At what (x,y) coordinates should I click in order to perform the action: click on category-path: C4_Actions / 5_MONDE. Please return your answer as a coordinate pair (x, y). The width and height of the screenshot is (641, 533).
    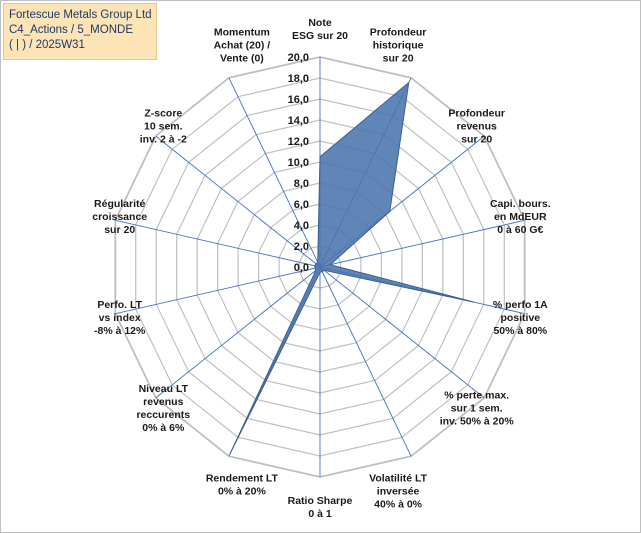
    Looking at the image, I should click on (71, 30).